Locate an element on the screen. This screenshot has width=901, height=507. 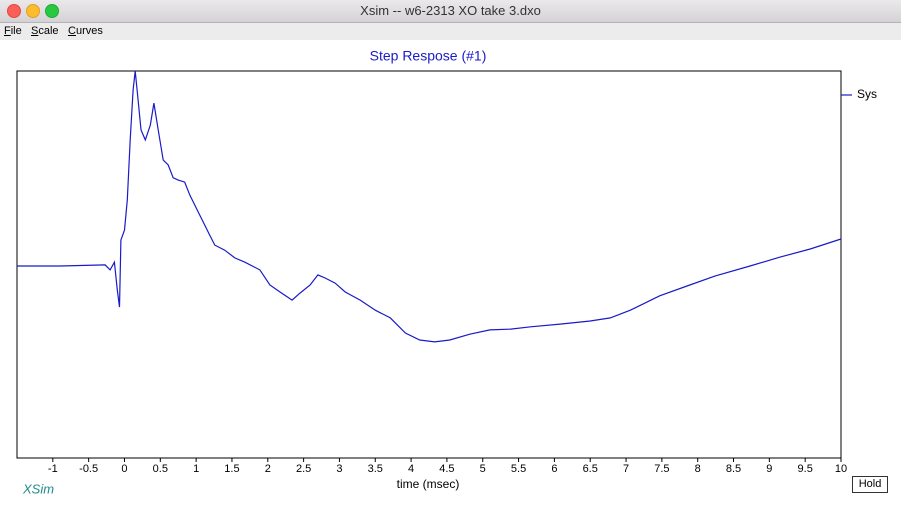
x-tick-label: -0.5 is located at coordinates (88, 469).